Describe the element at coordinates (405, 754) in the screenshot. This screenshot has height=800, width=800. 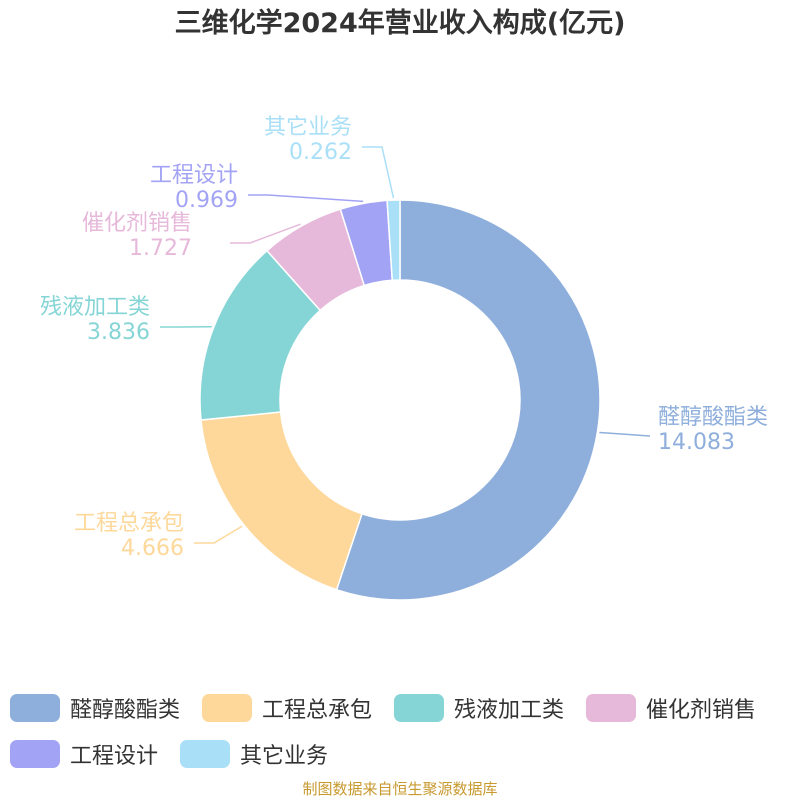
I see `legend-row: 工程设计 其它业务` at that location.